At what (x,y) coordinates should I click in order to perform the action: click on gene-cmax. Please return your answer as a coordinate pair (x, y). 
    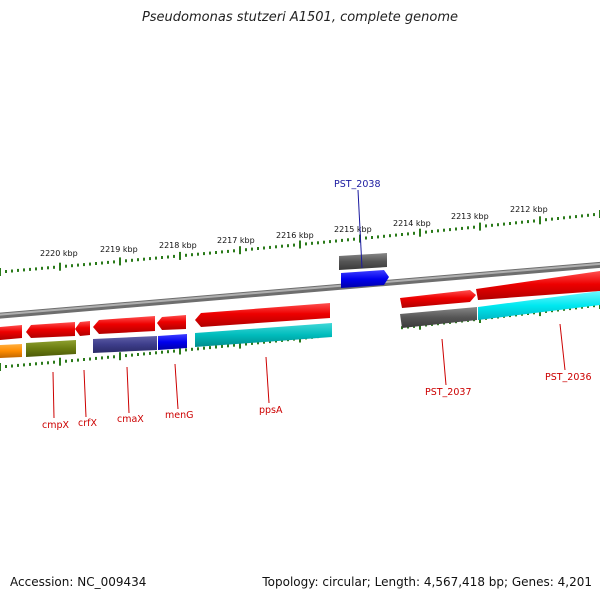
    Looking at the image, I should click on (124, 325).